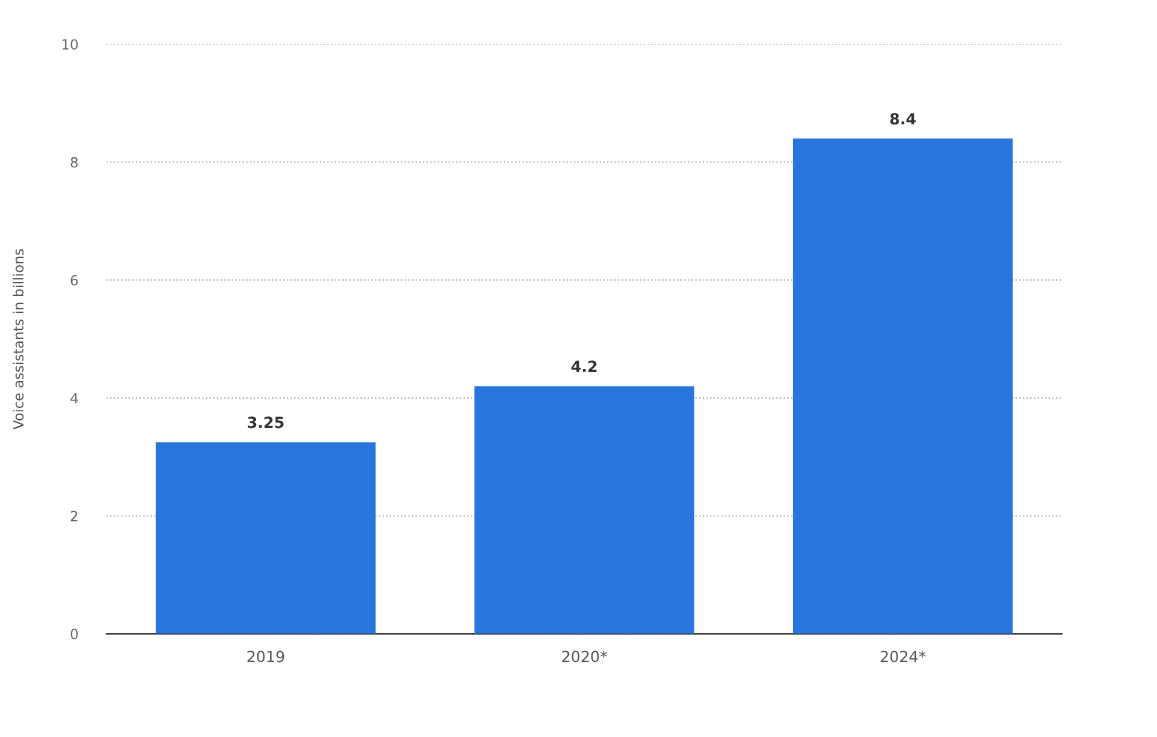  I want to click on x-tick-label: 2019, so click(266, 656).